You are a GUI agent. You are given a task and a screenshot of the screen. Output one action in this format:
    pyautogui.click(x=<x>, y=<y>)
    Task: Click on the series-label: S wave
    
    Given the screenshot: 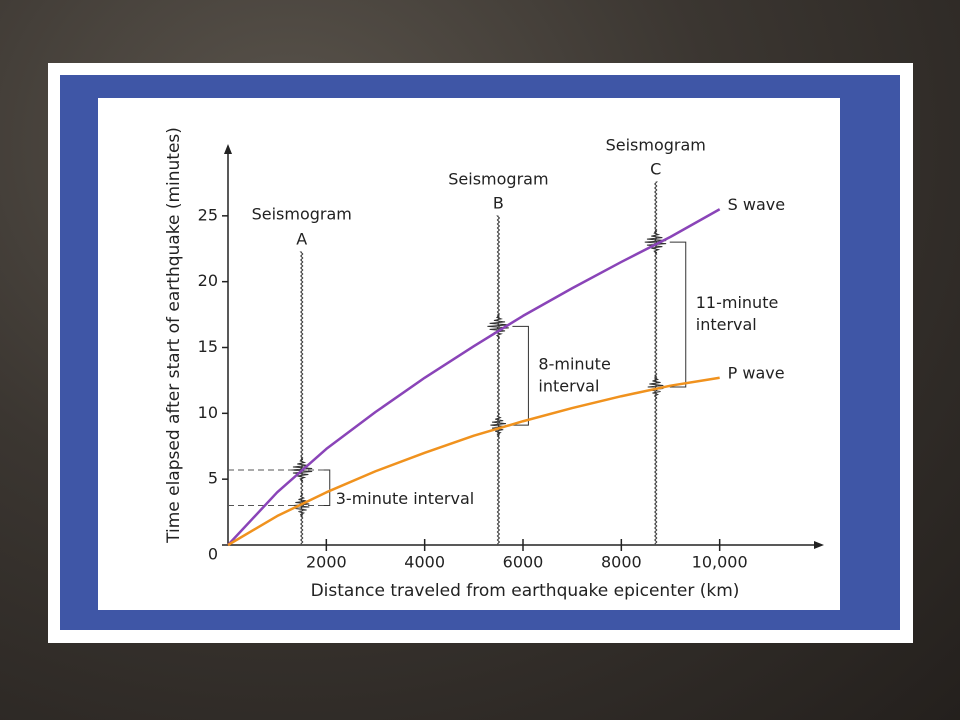 What is the action you would take?
    pyautogui.click(x=756, y=204)
    